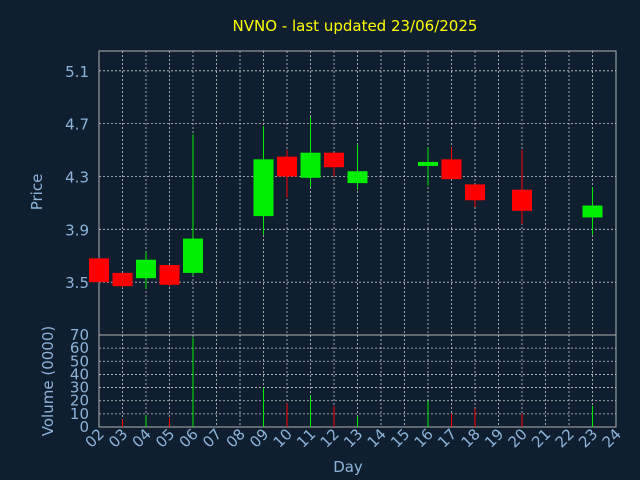 The height and width of the screenshot is (480, 640). Describe the element at coordinates (377, 438) in the screenshot. I see `x-tick-label: 14` at that location.